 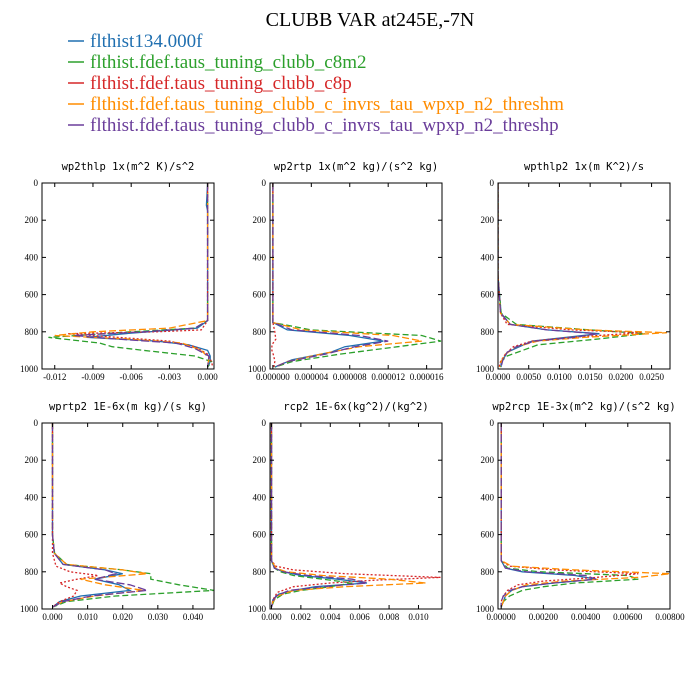 I want to click on x-tick-label: 0.0150, so click(x=590, y=377).